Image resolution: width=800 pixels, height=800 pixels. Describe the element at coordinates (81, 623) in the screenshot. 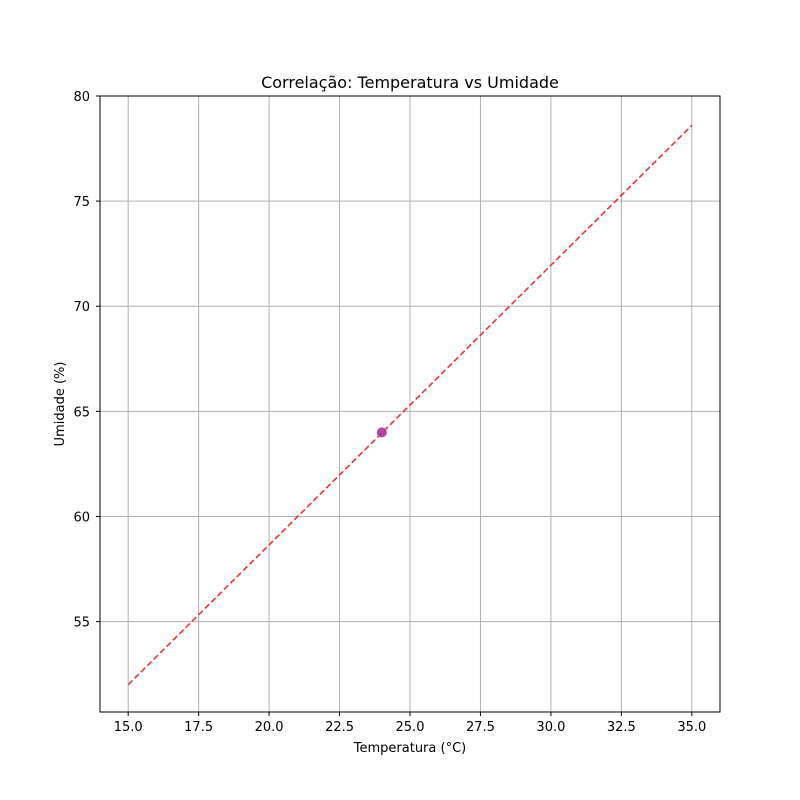

I see `y-tick-label: 55` at that location.